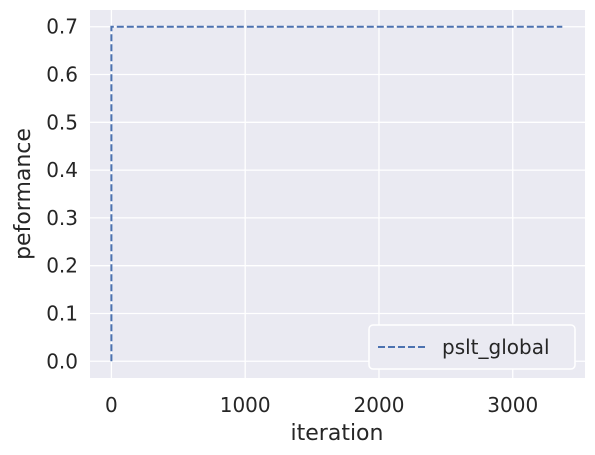  I want to click on x-tick-labels: 0 1000 2000 3000, so click(321, 405).